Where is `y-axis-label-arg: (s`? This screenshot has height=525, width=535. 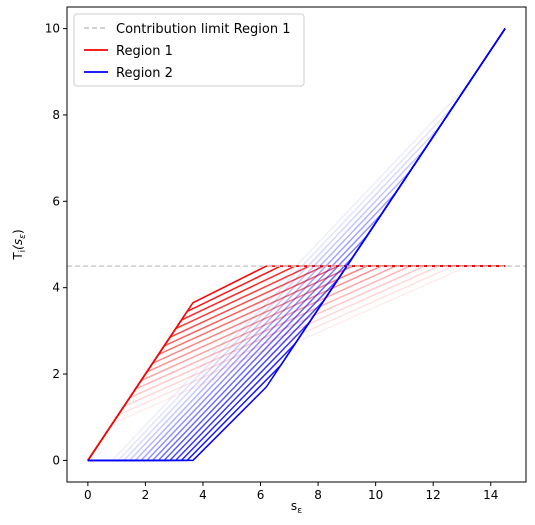 y-axis-label-arg: (s is located at coordinates (18, 244).